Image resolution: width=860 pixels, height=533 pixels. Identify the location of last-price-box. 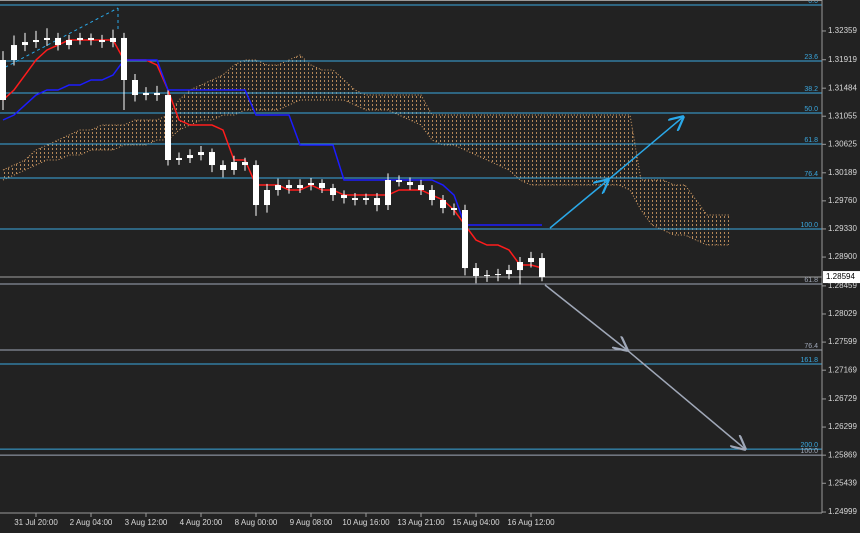
(841, 277).